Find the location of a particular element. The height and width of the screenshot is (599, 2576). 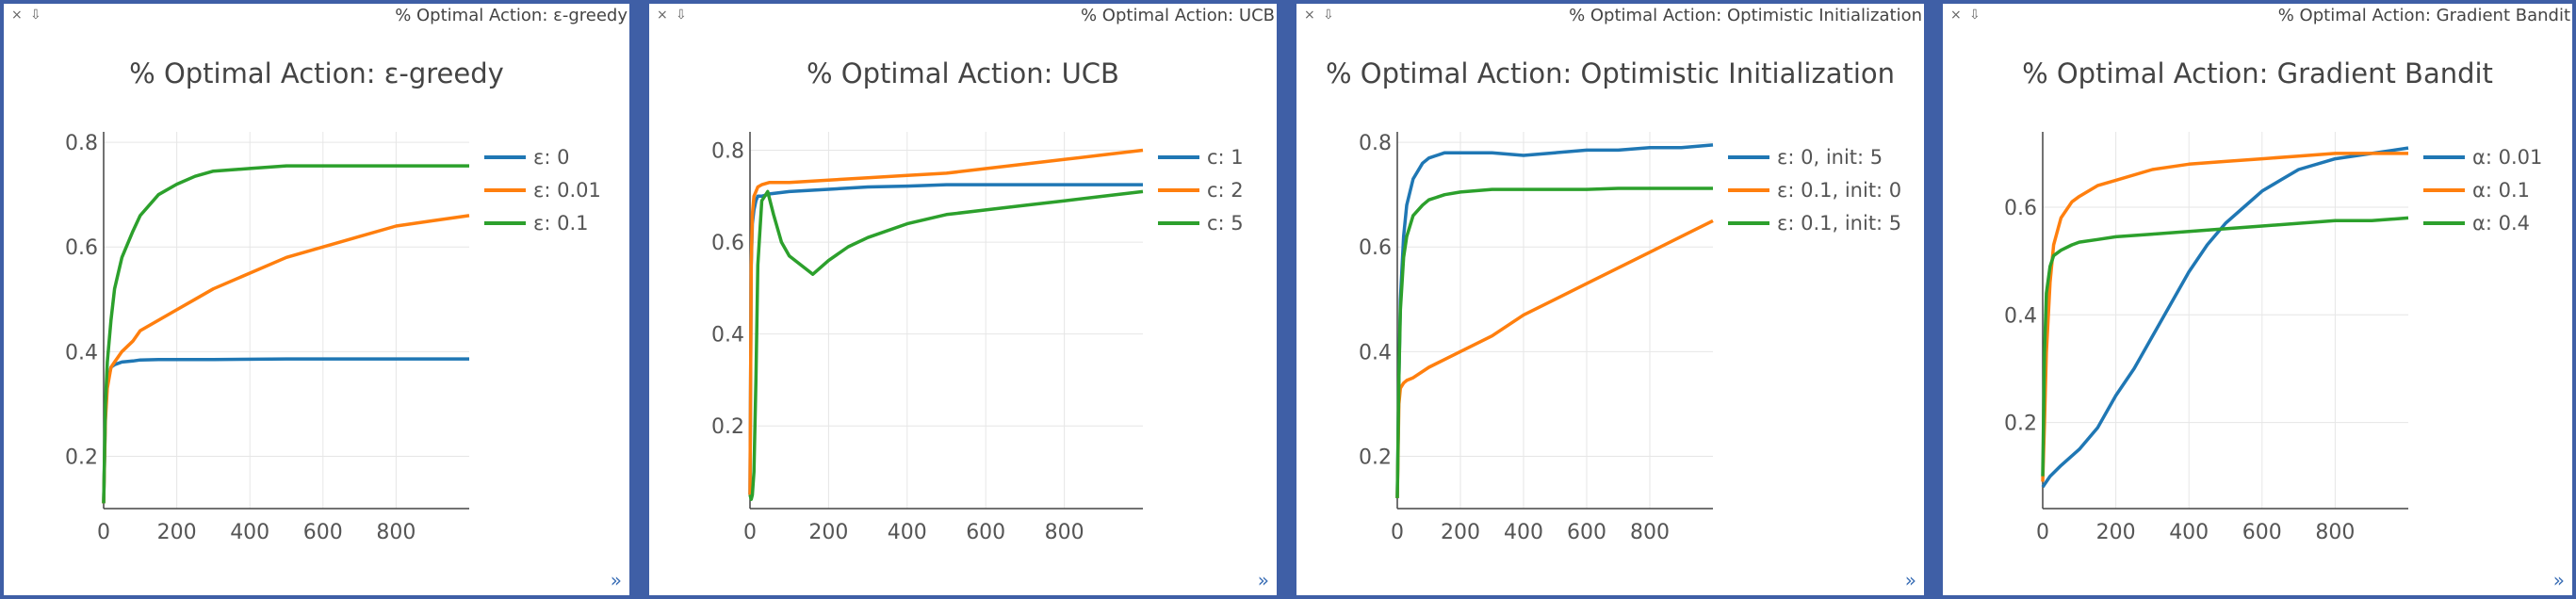

window-title: % Optimal Action: Gradient Bandit is located at coordinates (2423, 15).